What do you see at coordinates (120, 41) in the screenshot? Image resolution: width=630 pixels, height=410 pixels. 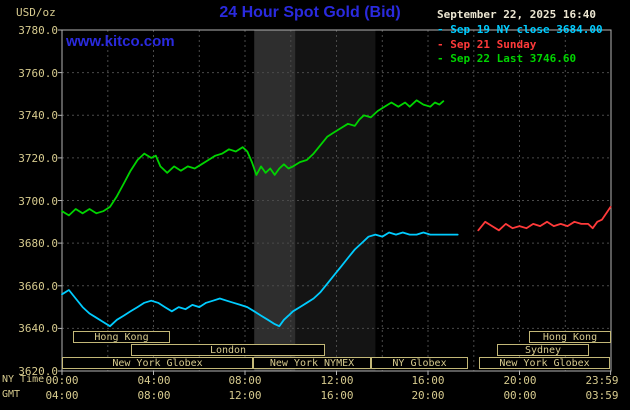 I see `kitco-link: www.kitco.com` at bounding box center [120, 41].